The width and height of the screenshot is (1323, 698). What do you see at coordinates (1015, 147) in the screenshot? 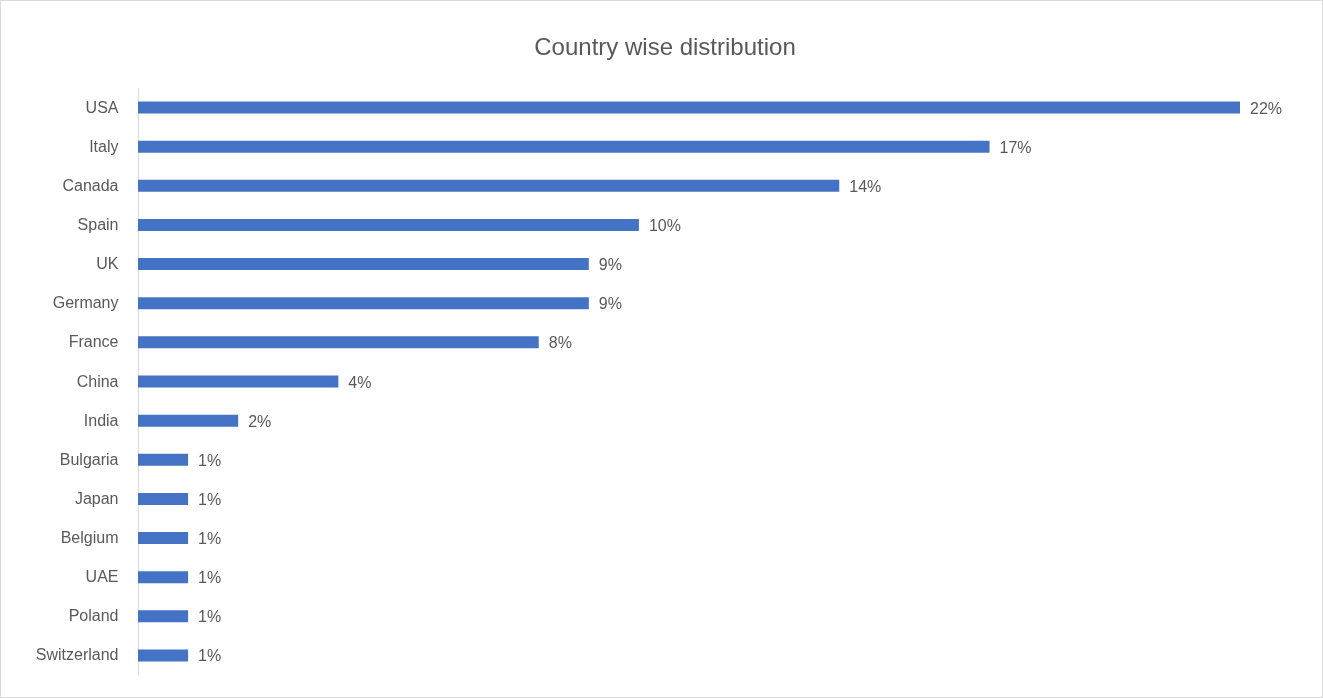
I see `data-label: 17%` at bounding box center [1015, 147].